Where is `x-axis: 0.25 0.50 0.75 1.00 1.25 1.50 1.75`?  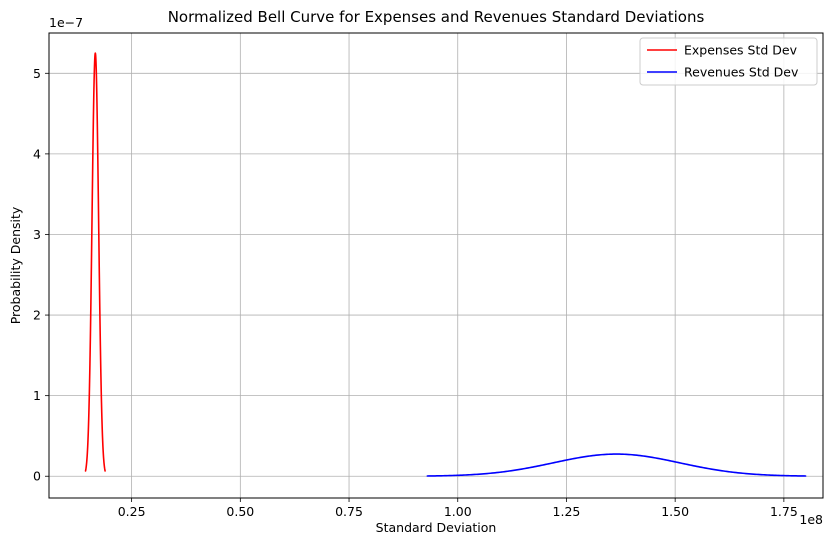
x-axis: 0.25 0.50 0.75 1.00 1.25 1.50 1.75 is located at coordinates (458, 508).